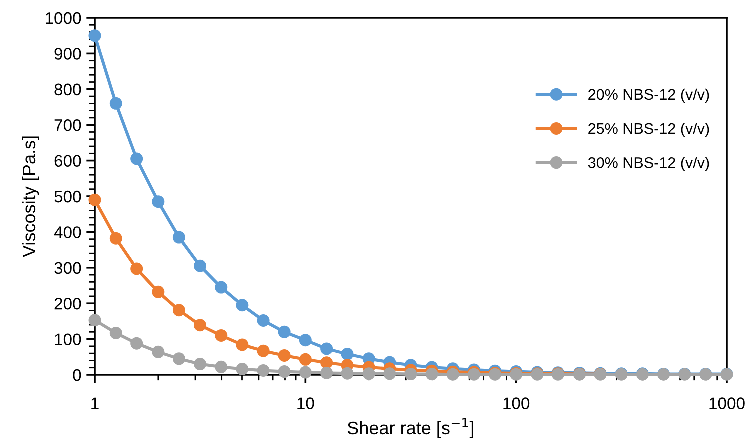 This screenshot has width=746, height=444. I want to click on legend-label: 20% NBS-12 (v/v), so click(649, 96).